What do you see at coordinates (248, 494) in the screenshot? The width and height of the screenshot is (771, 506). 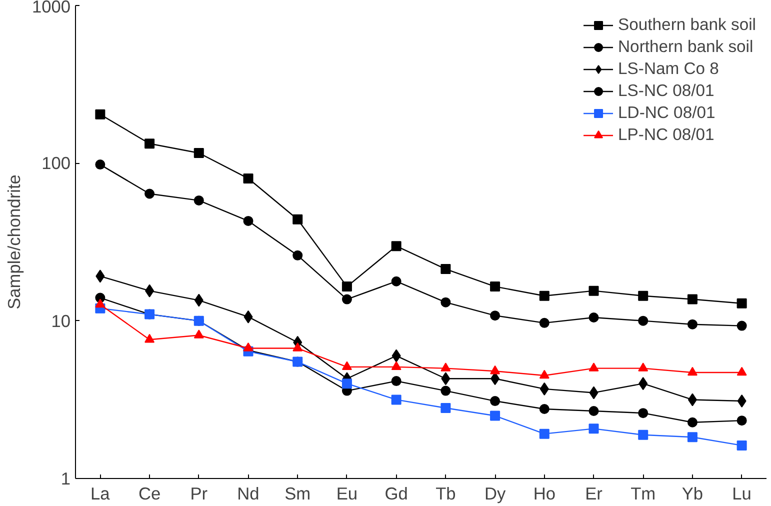 I see `x-tick-label: Nd` at bounding box center [248, 494].